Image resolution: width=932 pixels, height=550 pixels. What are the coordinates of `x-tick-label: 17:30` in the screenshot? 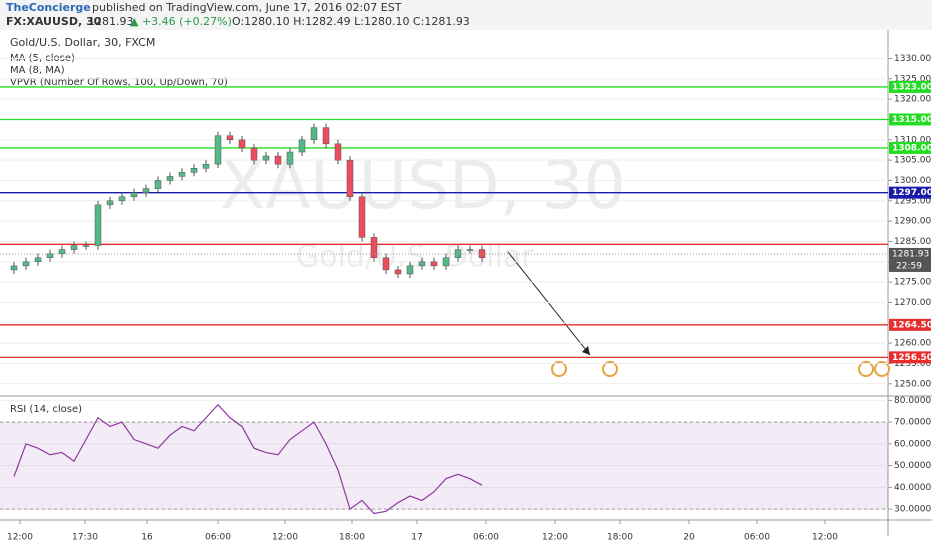 It's located at (85, 538).